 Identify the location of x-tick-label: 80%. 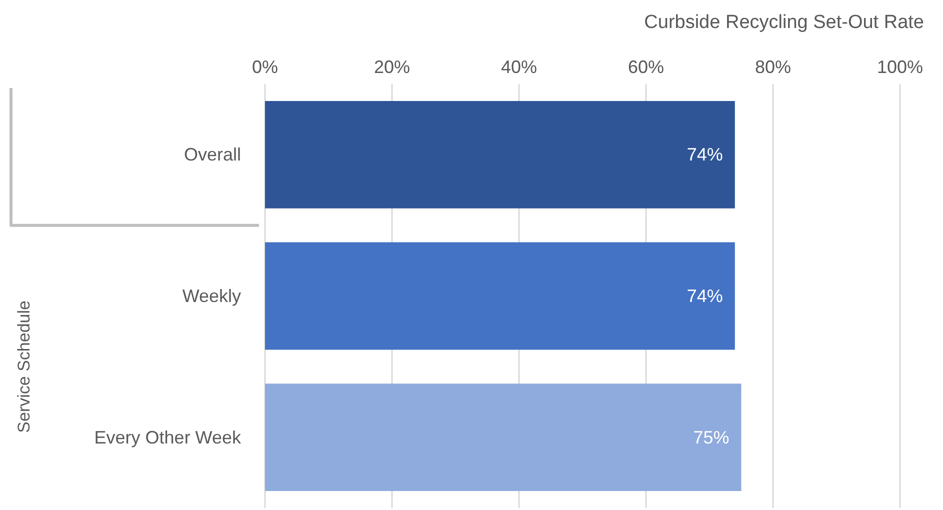
(773, 67).